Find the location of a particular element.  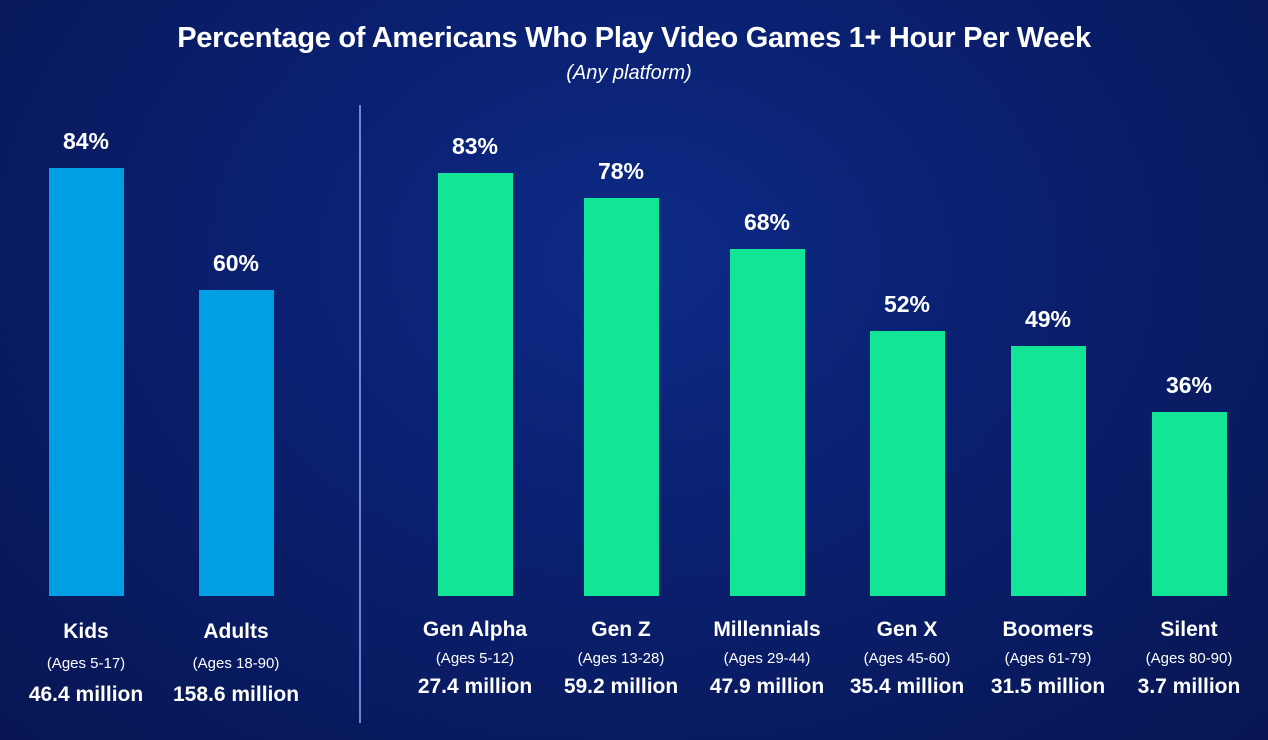

ages-label-boomers: (Ages 61-79) is located at coordinates (1048, 658).